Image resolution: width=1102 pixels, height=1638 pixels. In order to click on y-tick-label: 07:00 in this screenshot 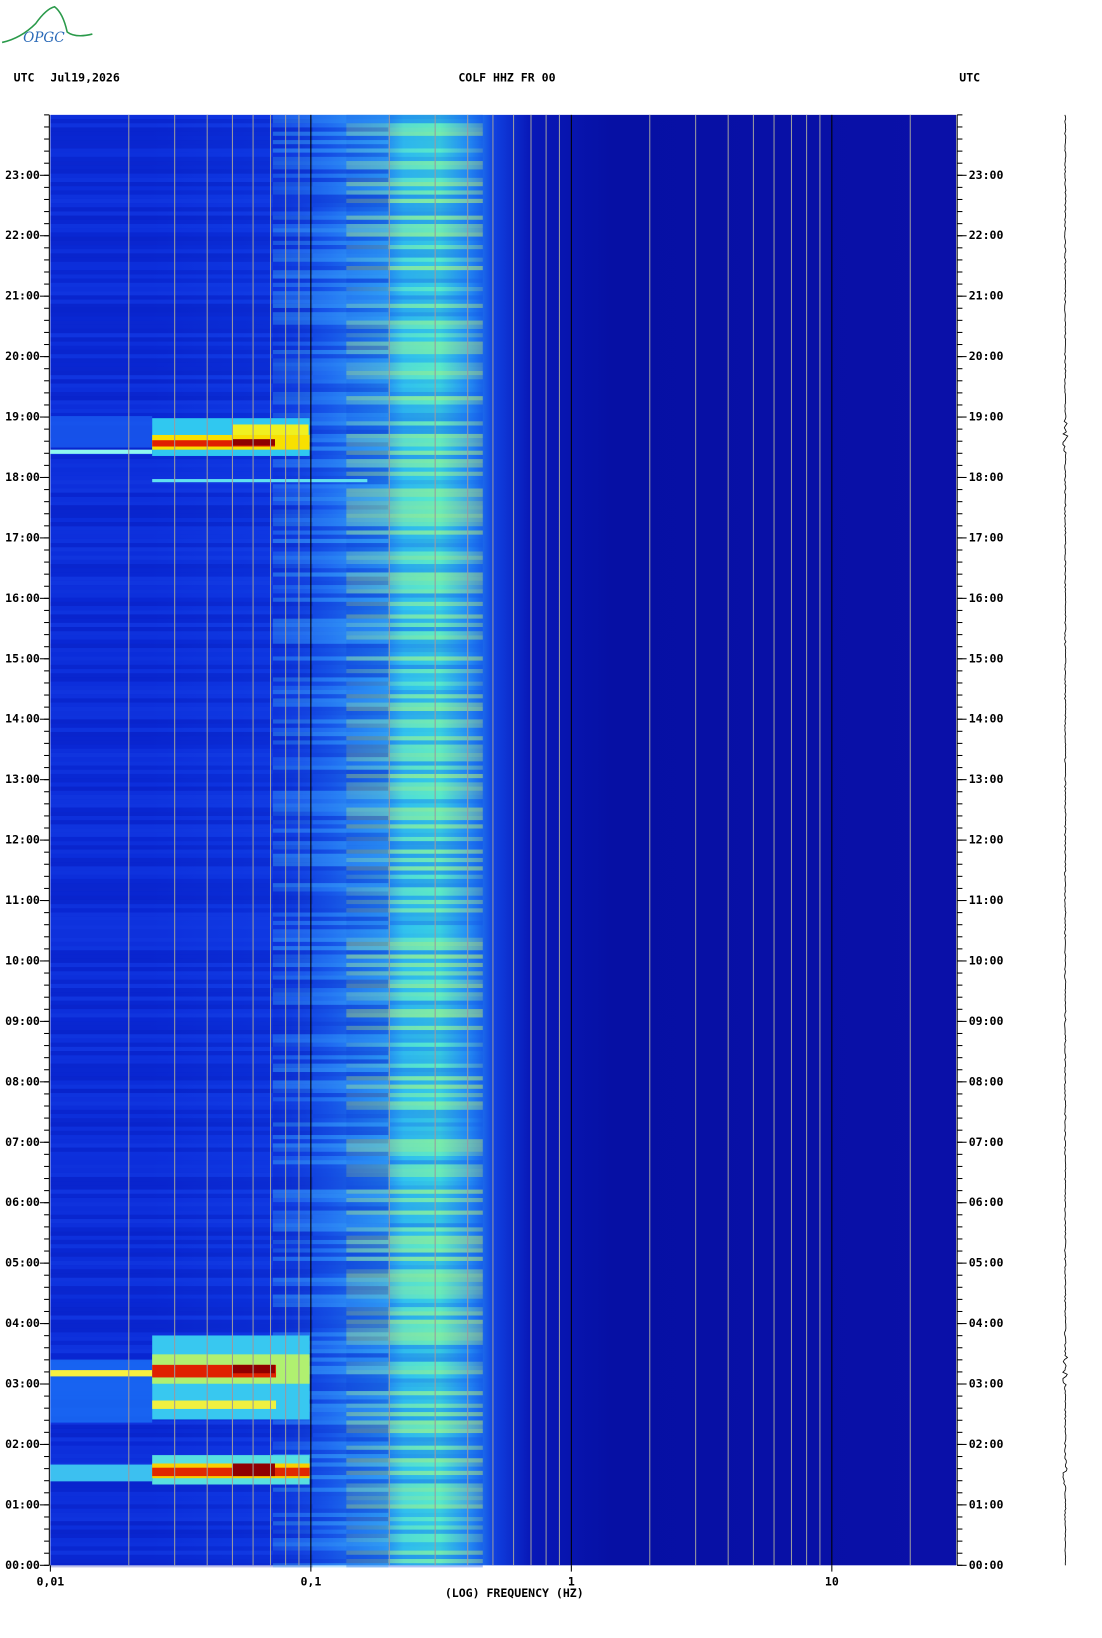, I will do `click(986, 1142)`.